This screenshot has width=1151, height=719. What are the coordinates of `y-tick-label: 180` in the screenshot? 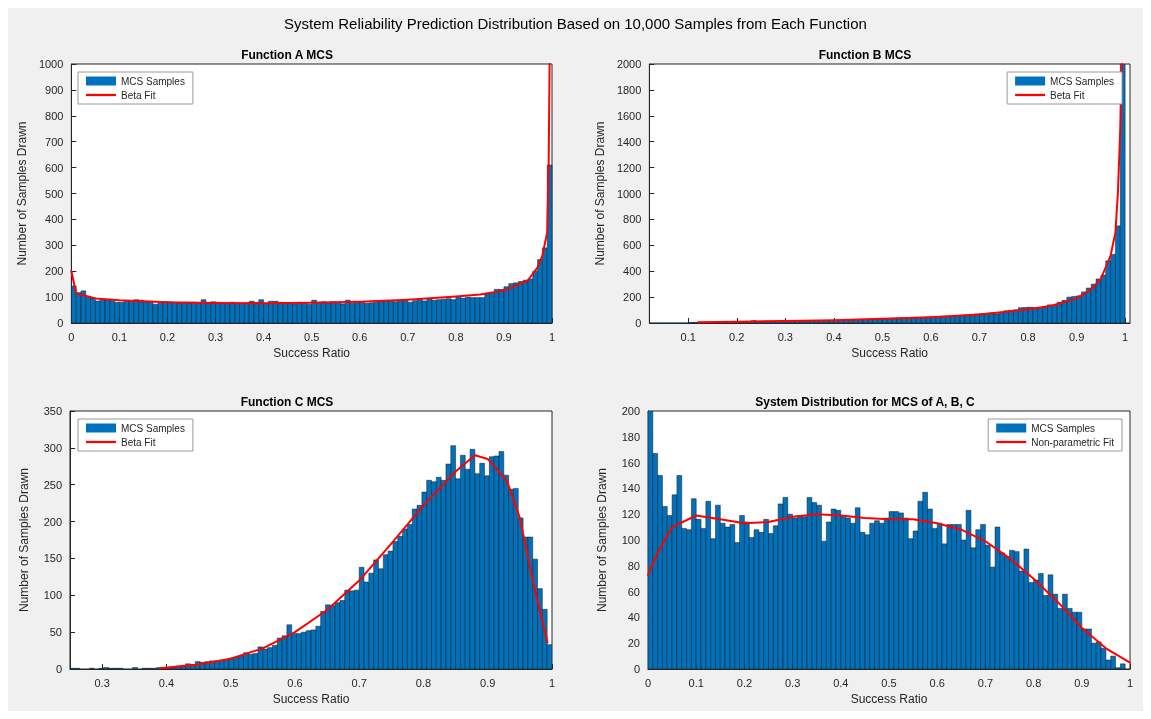 It's located at (630, 436).